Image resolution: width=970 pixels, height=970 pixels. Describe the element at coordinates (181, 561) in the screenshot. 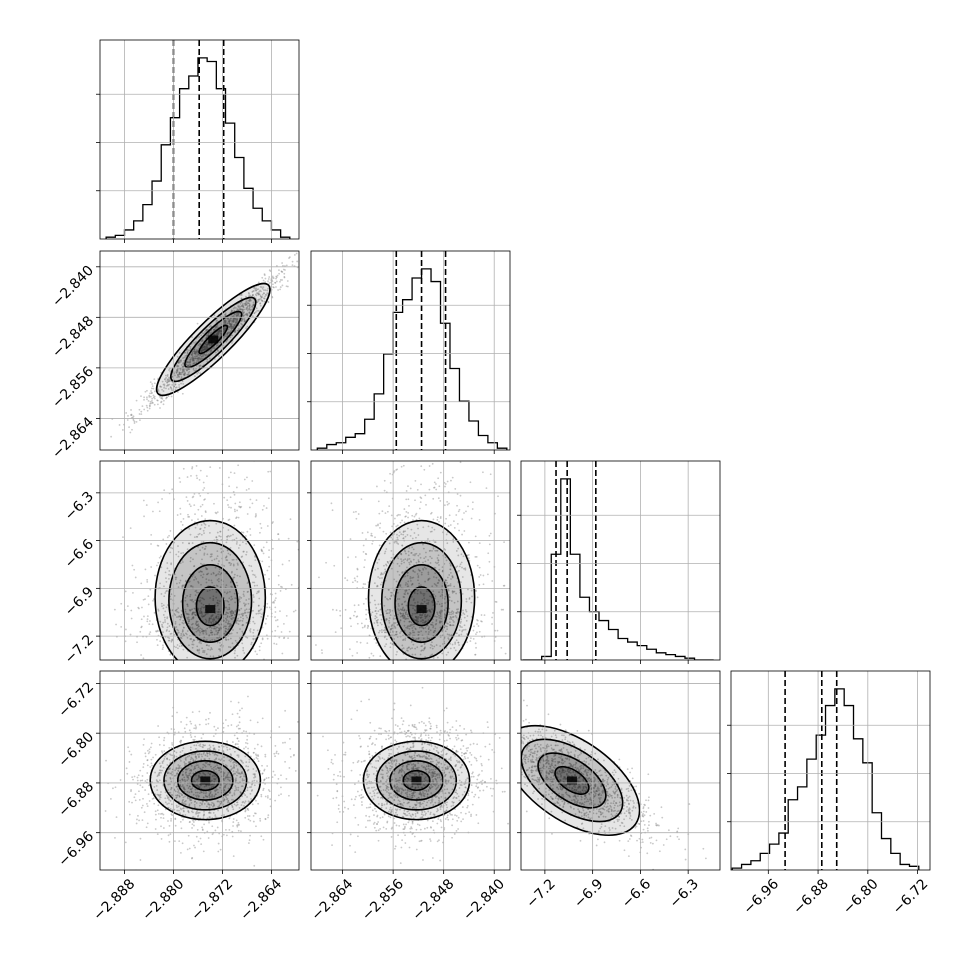

I see `density-panel-0-2: −7.2−6.9−6.6−6.3` at that location.